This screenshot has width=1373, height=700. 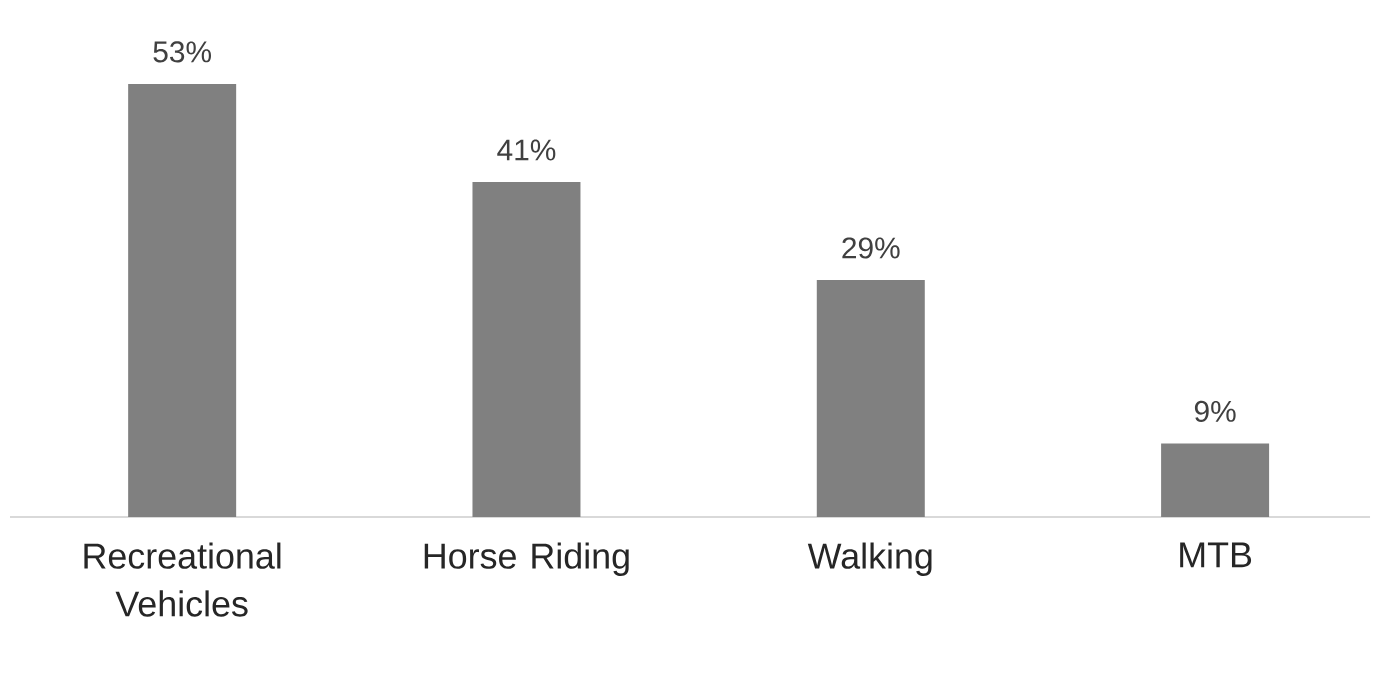 What do you see at coordinates (871, 248) in the screenshot?
I see `data-label: 29%` at bounding box center [871, 248].